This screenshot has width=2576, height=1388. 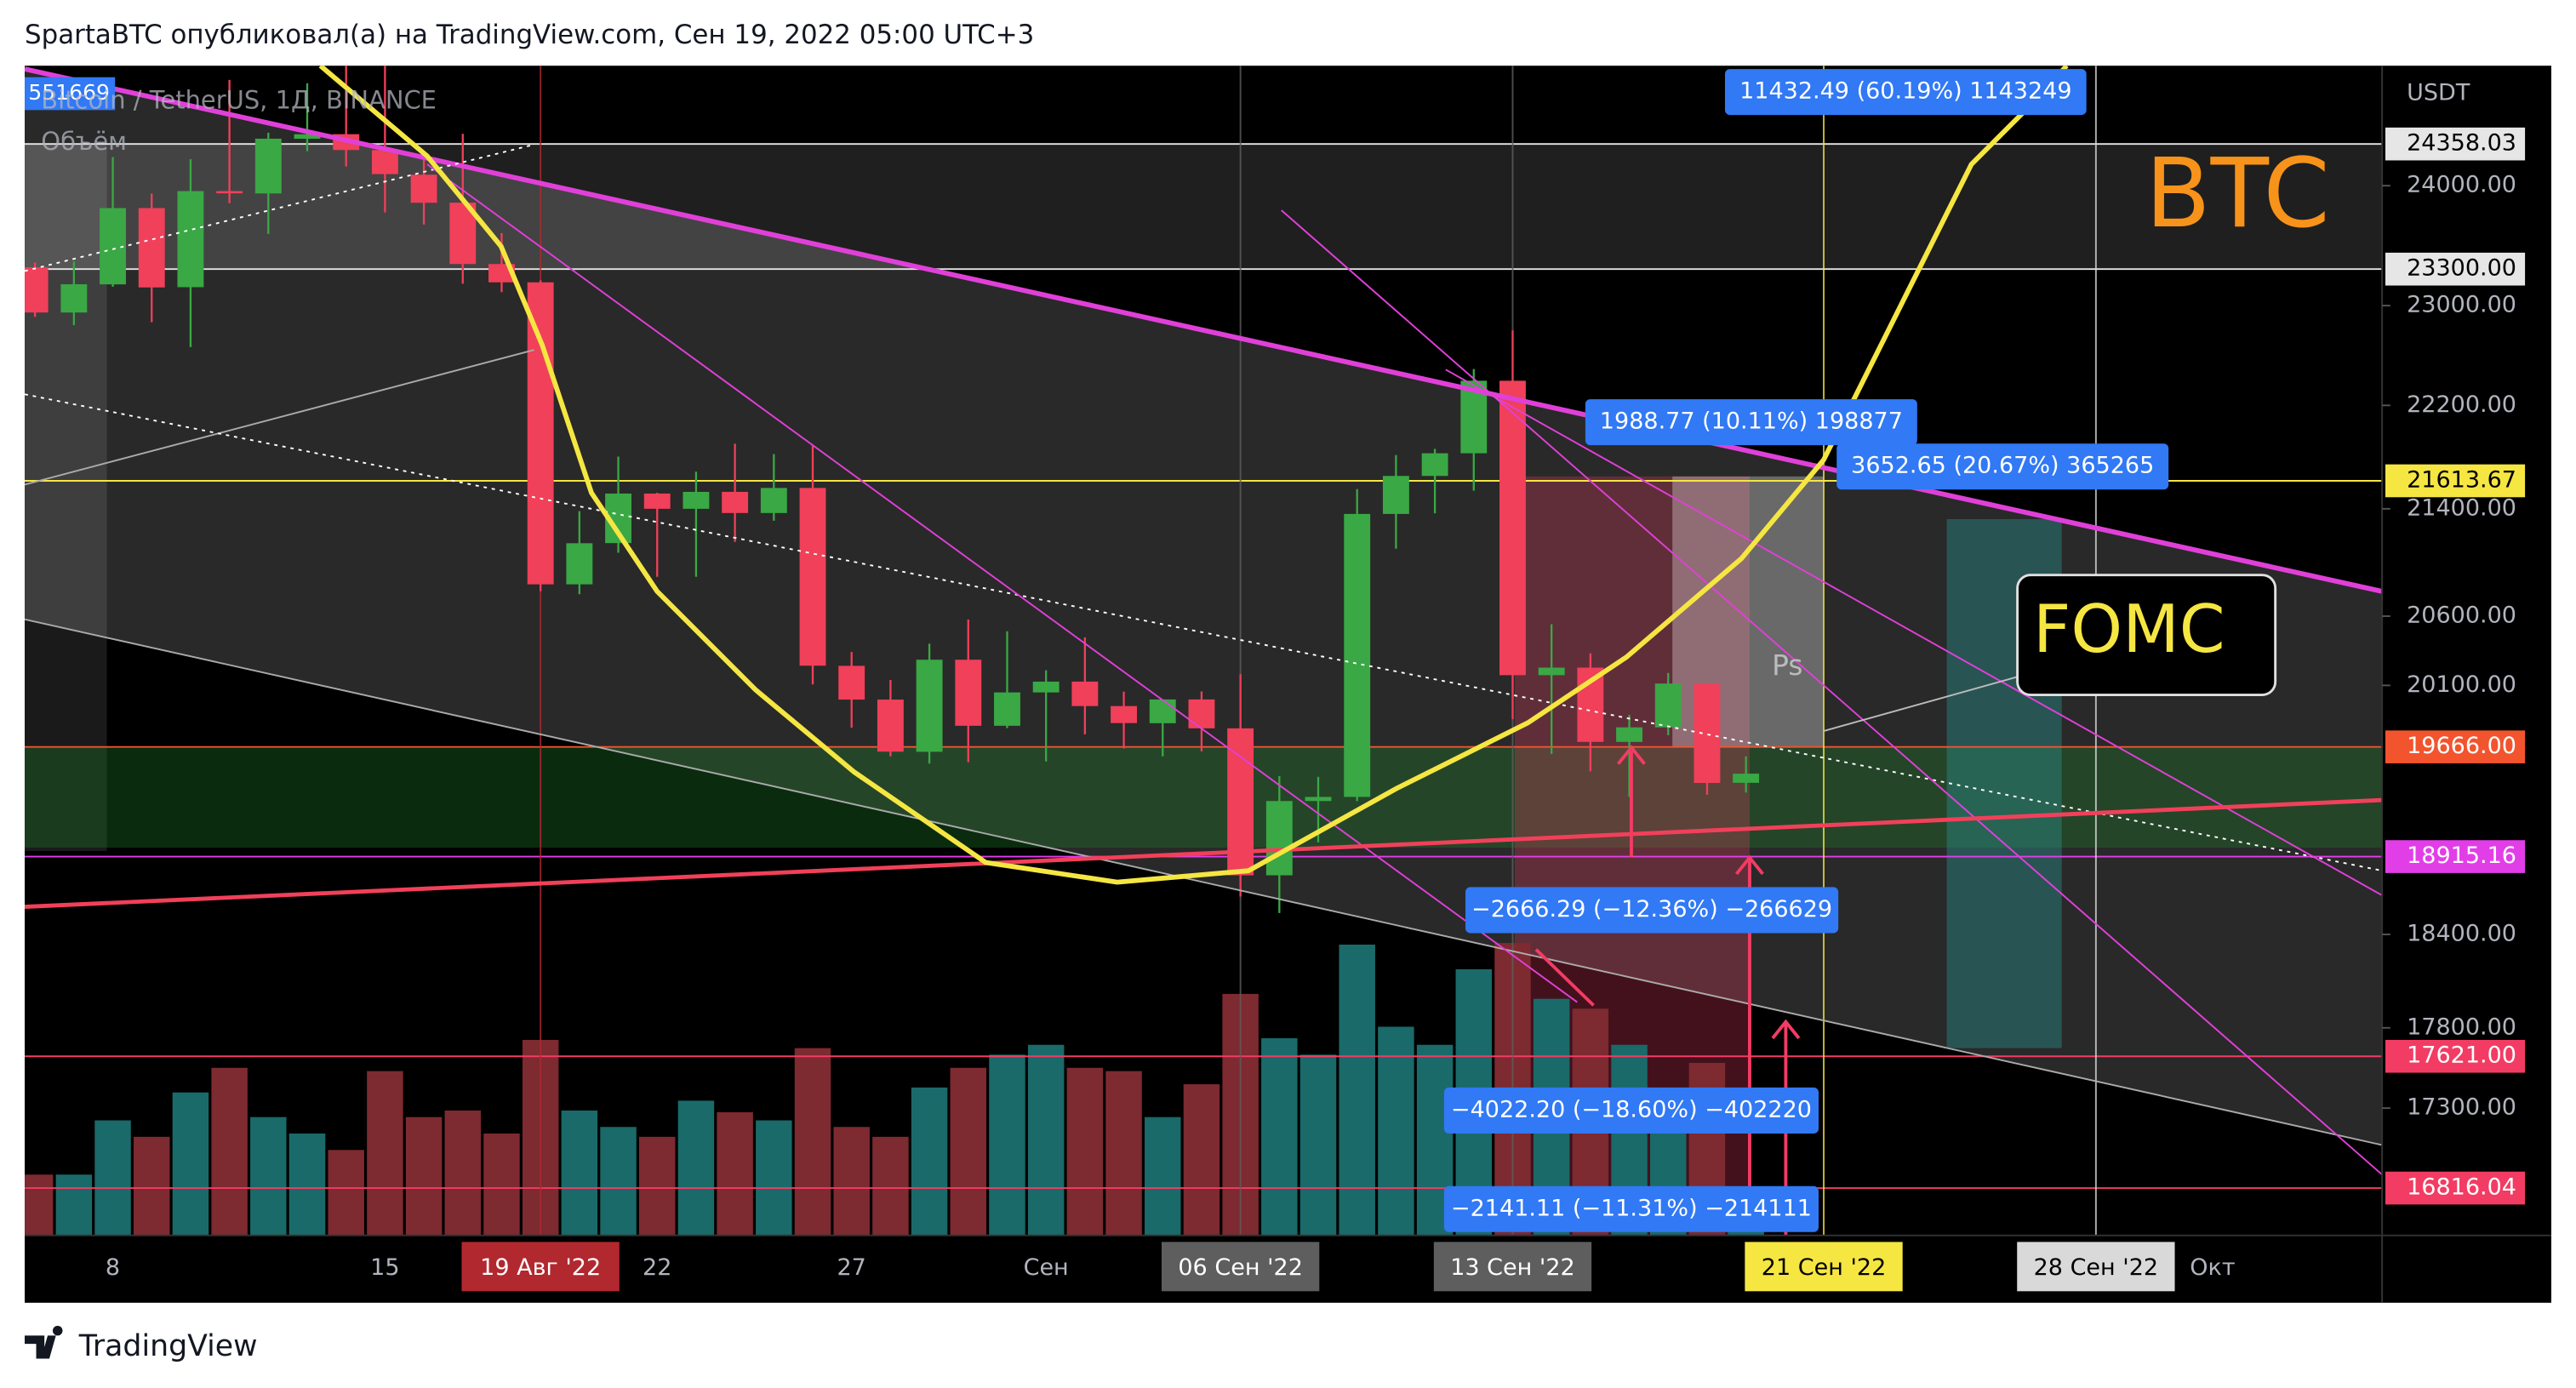 What do you see at coordinates (384, 1267) in the screenshot?
I see `x-tick-label: 15` at bounding box center [384, 1267].